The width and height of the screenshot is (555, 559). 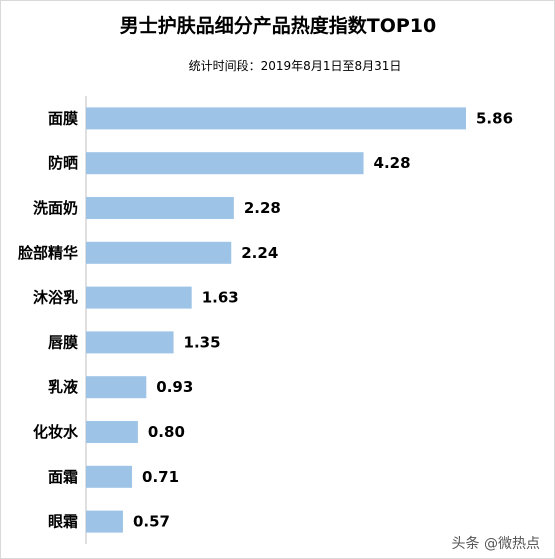 What do you see at coordinates (63, 163) in the screenshot?
I see `category-label: 防晒` at bounding box center [63, 163].